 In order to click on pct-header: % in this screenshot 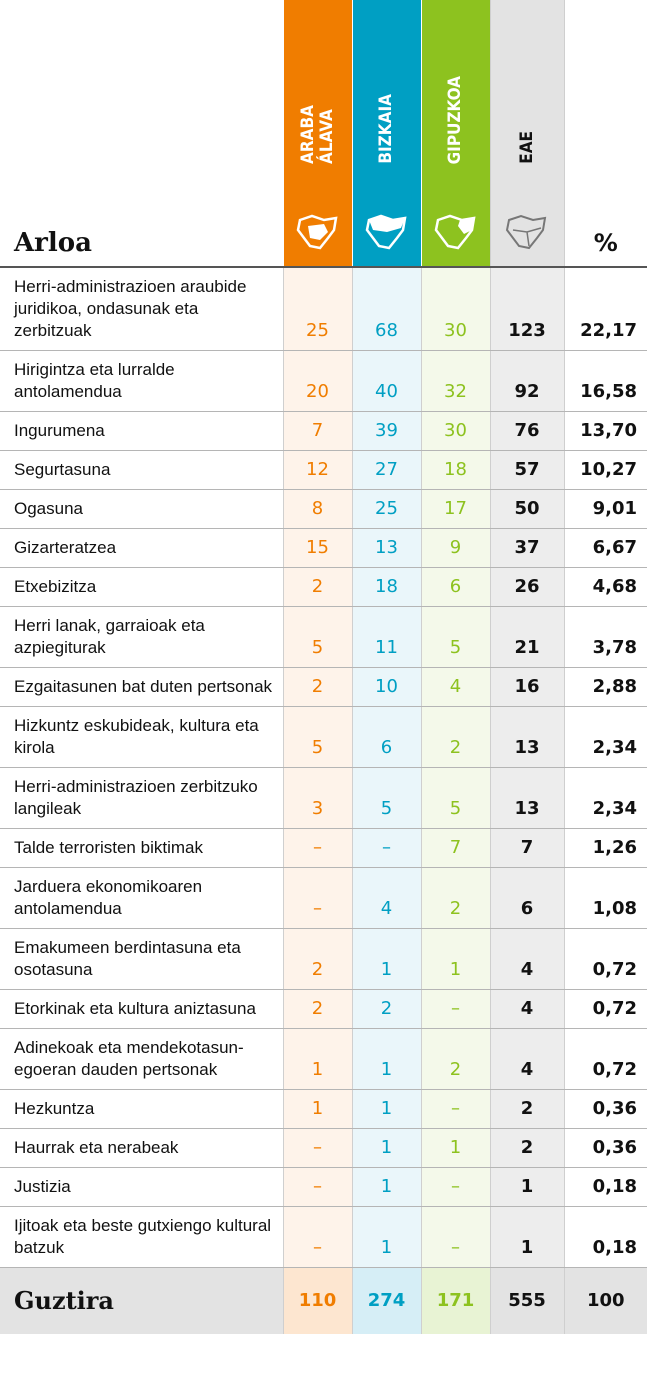, I will do `click(605, 134)`.